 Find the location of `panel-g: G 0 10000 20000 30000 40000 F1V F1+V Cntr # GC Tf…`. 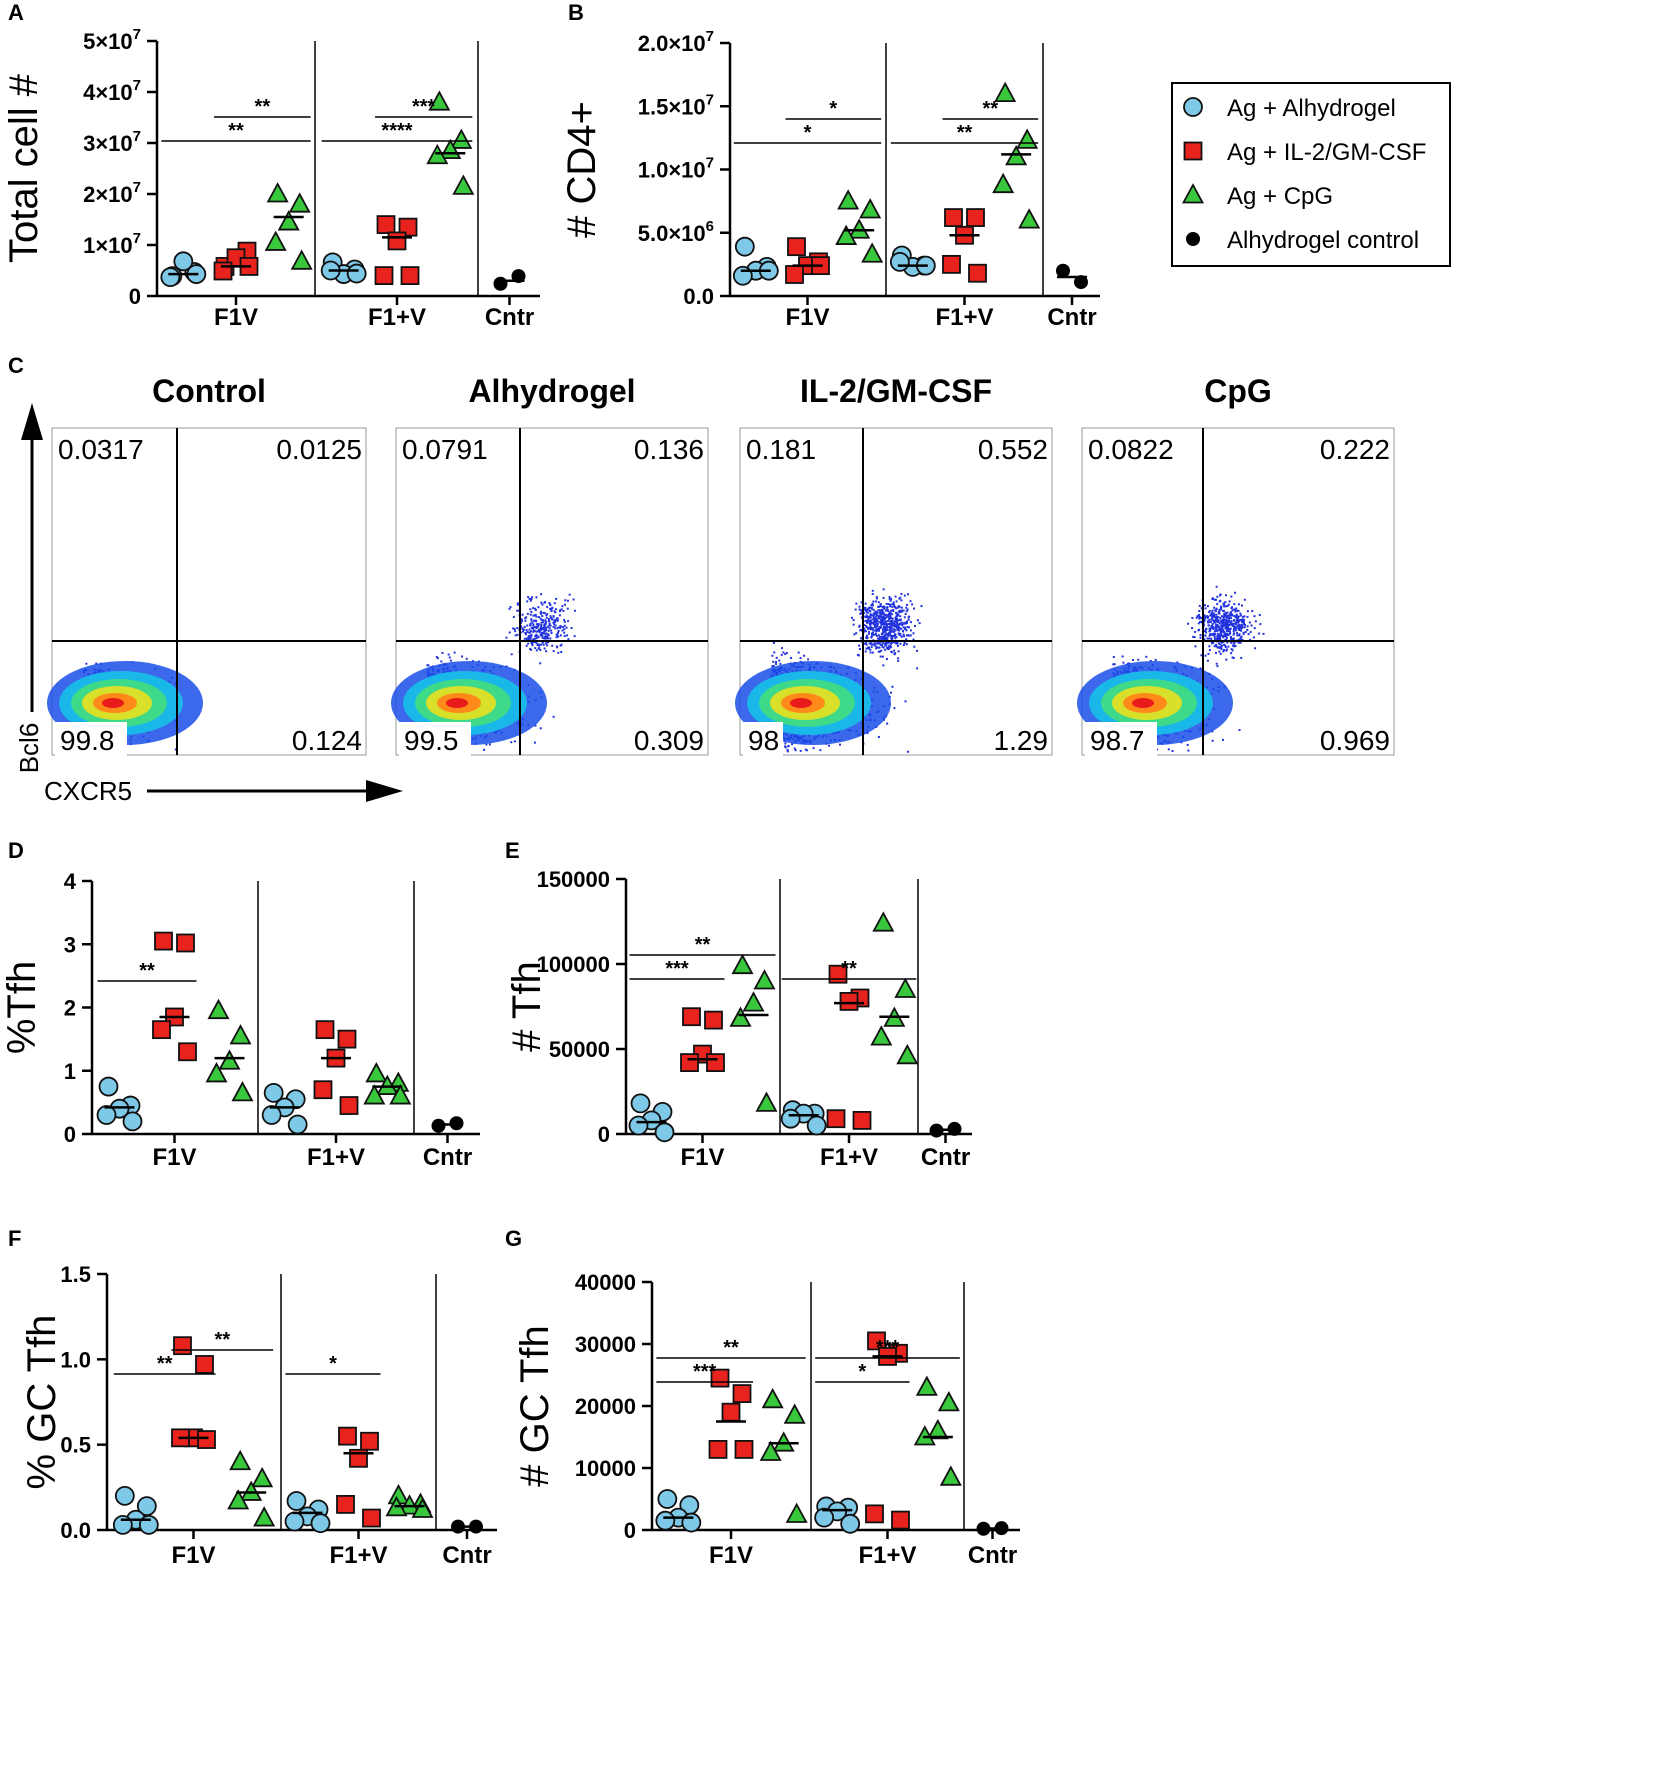

panel-g: G 0 10000 20000 30000 40000 F1V F1+V Cntr # GC Tf… is located at coordinates (762, 1397).